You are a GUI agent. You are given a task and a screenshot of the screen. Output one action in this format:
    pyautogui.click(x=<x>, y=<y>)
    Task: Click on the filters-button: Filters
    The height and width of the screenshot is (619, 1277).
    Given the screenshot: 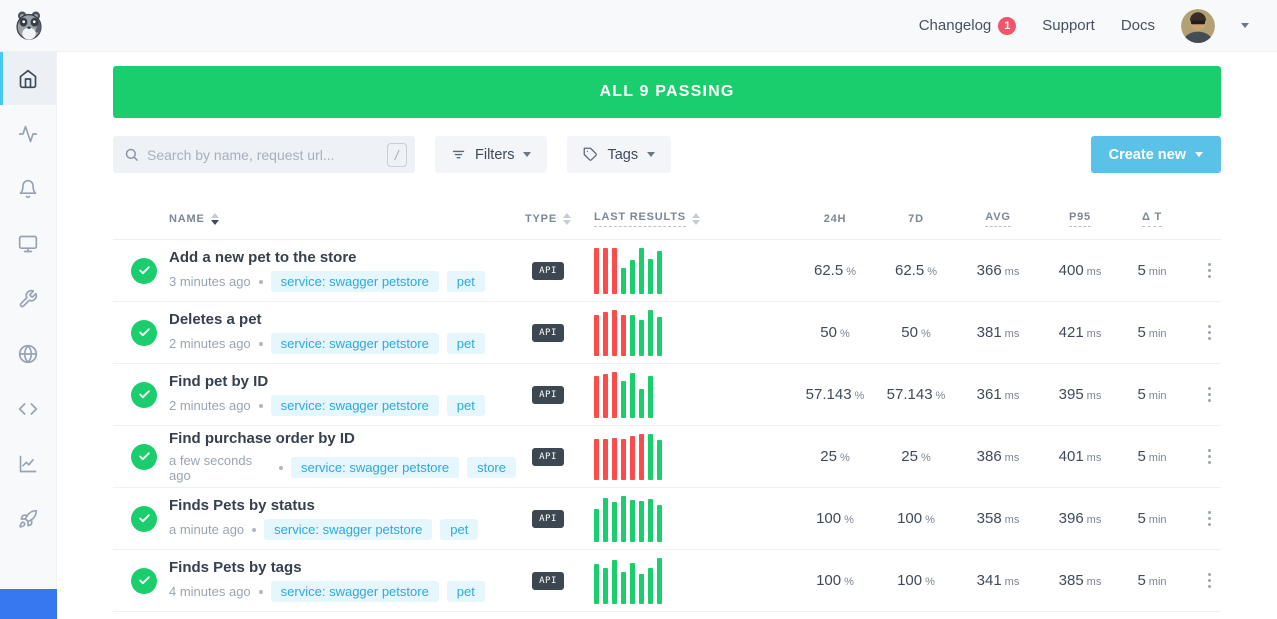 What is the action you would take?
    pyautogui.click(x=491, y=154)
    